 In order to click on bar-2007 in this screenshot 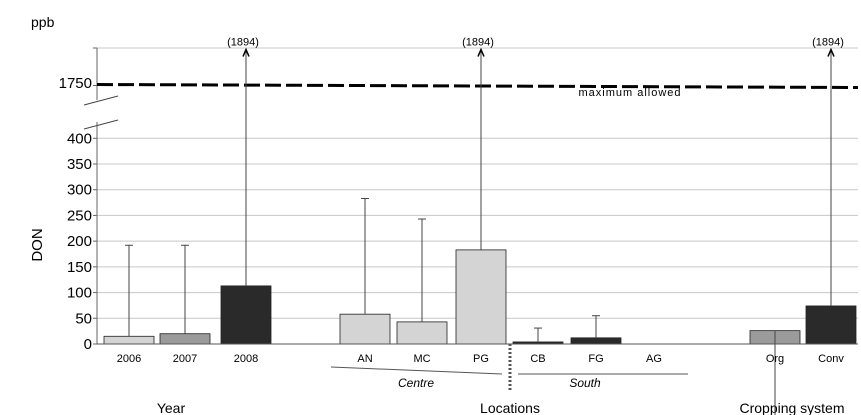, I will do `click(185, 339)`.